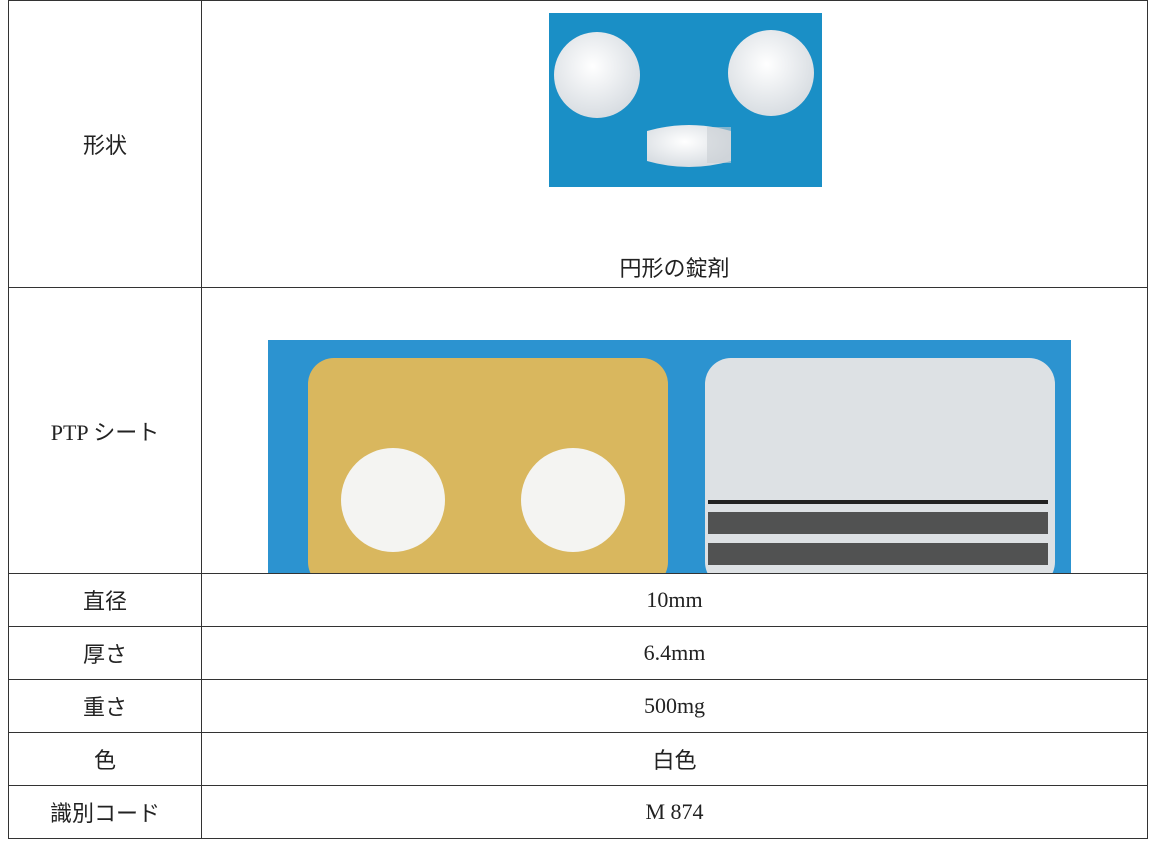 This screenshot has width=1165, height=847. What do you see at coordinates (105, 812) in the screenshot?
I see `row-label: 識別コード` at bounding box center [105, 812].